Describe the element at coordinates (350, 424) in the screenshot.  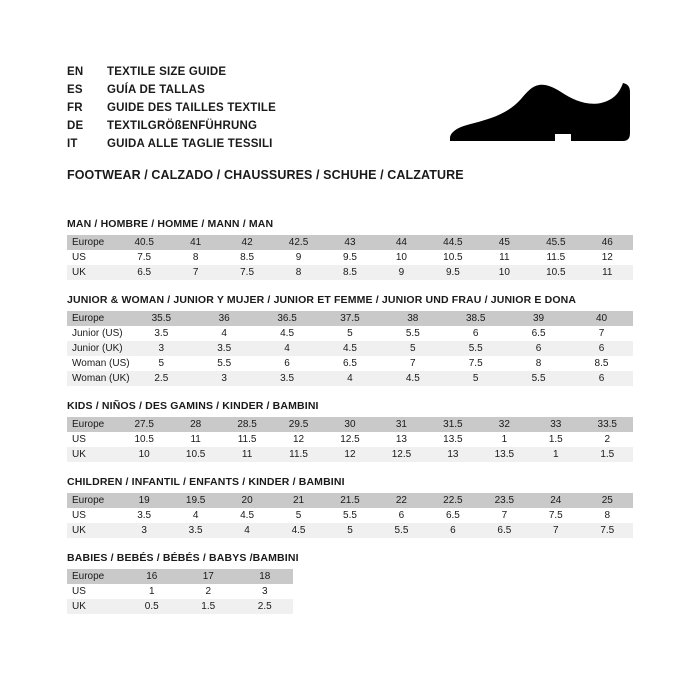
I see `table-header-row: Europe 27.5 28 28.5 29.5 30 31 31.5 32 33 33.5` at that location.